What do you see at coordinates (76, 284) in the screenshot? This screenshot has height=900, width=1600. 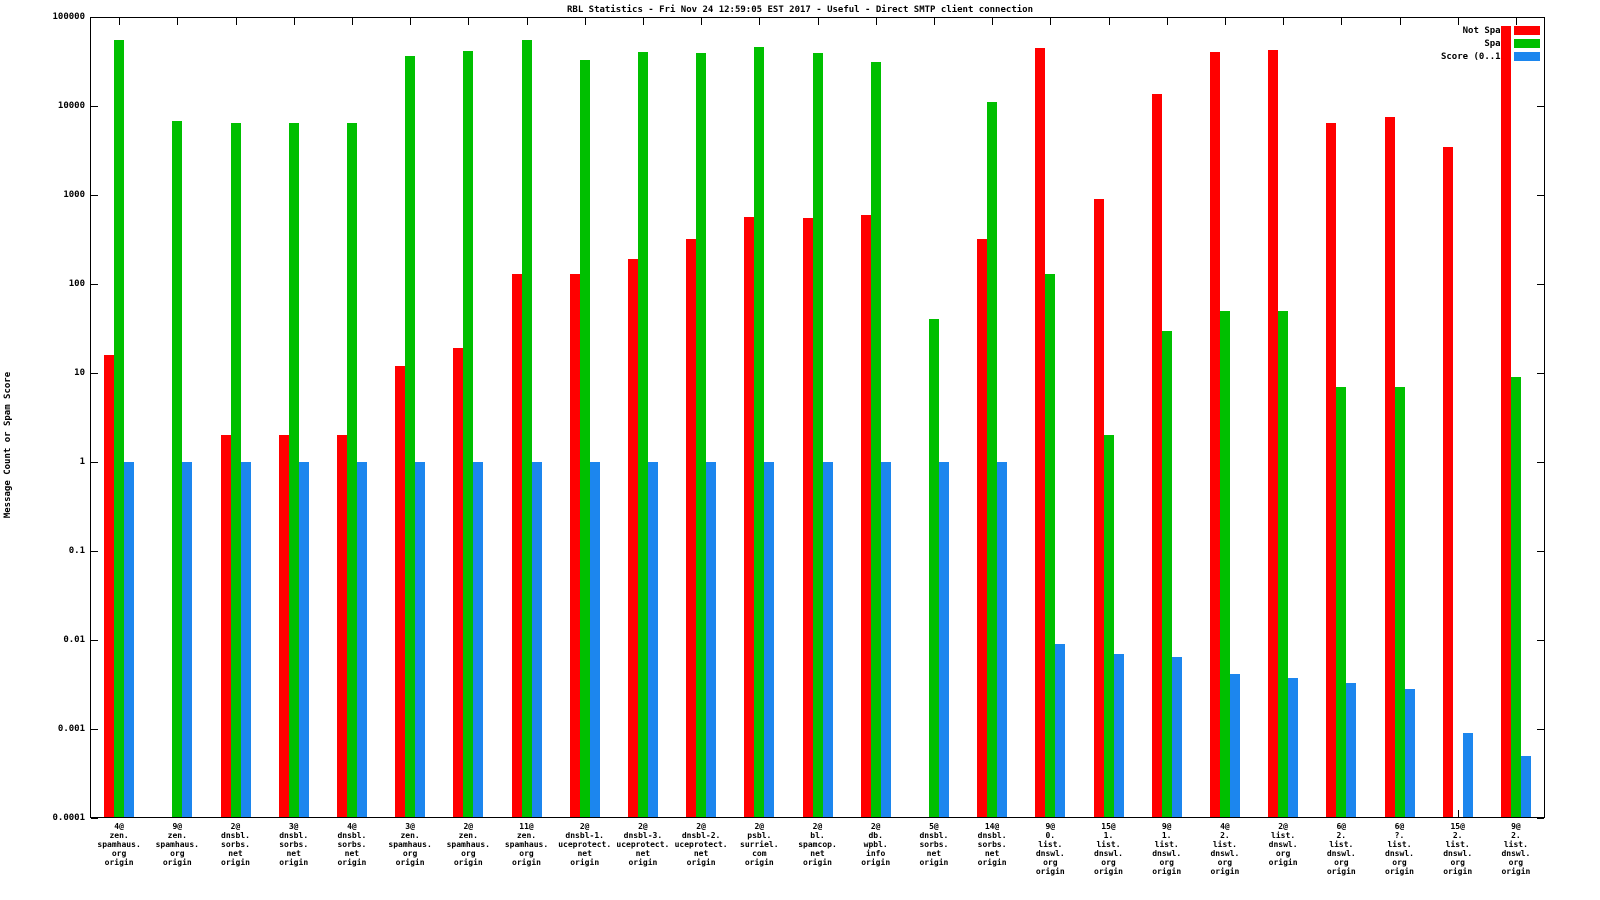 I see `y-tick-label: 100` at bounding box center [76, 284].